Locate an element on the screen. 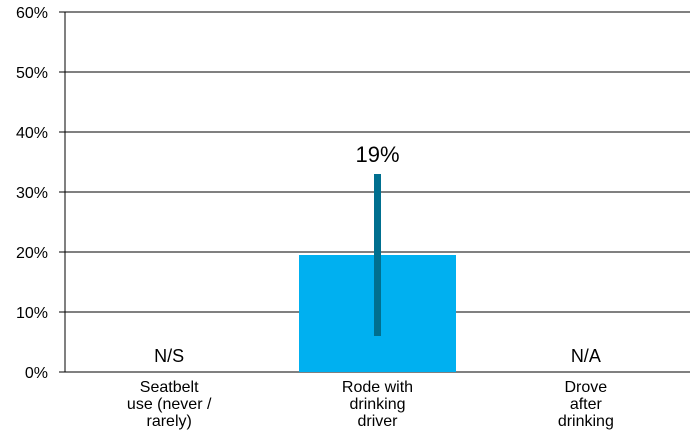 The image size is (697, 444). data-label: N/S is located at coordinates (169, 356).